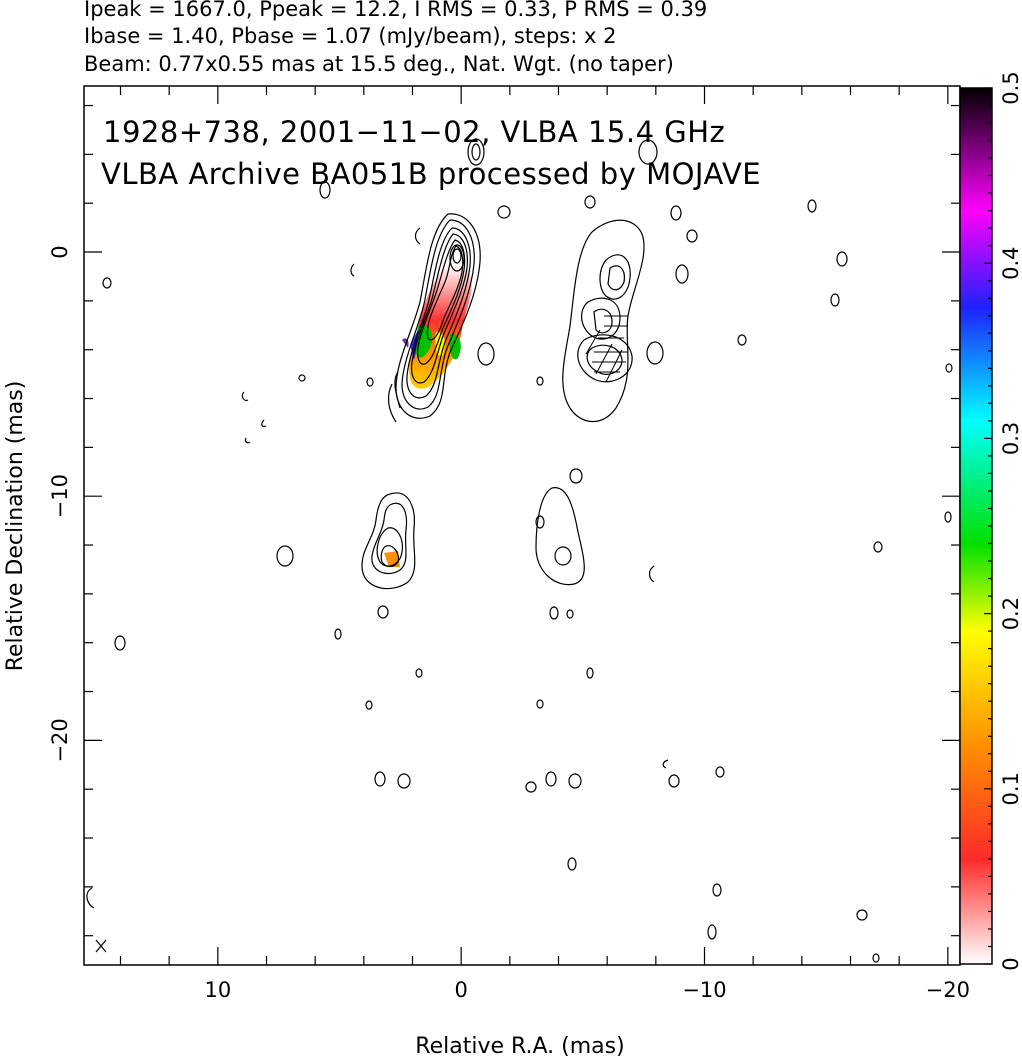  Describe the element at coordinates (1010, 87) in the screenshot. I see `colorbar-tick-label: 0.5` at that location.